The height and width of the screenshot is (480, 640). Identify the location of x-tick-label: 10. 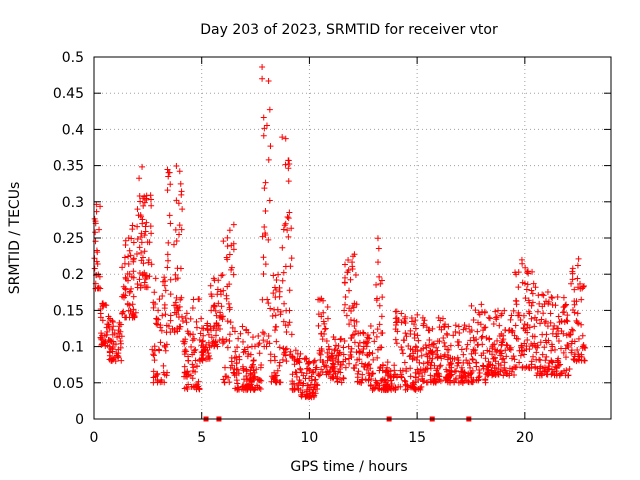
(310, 438).